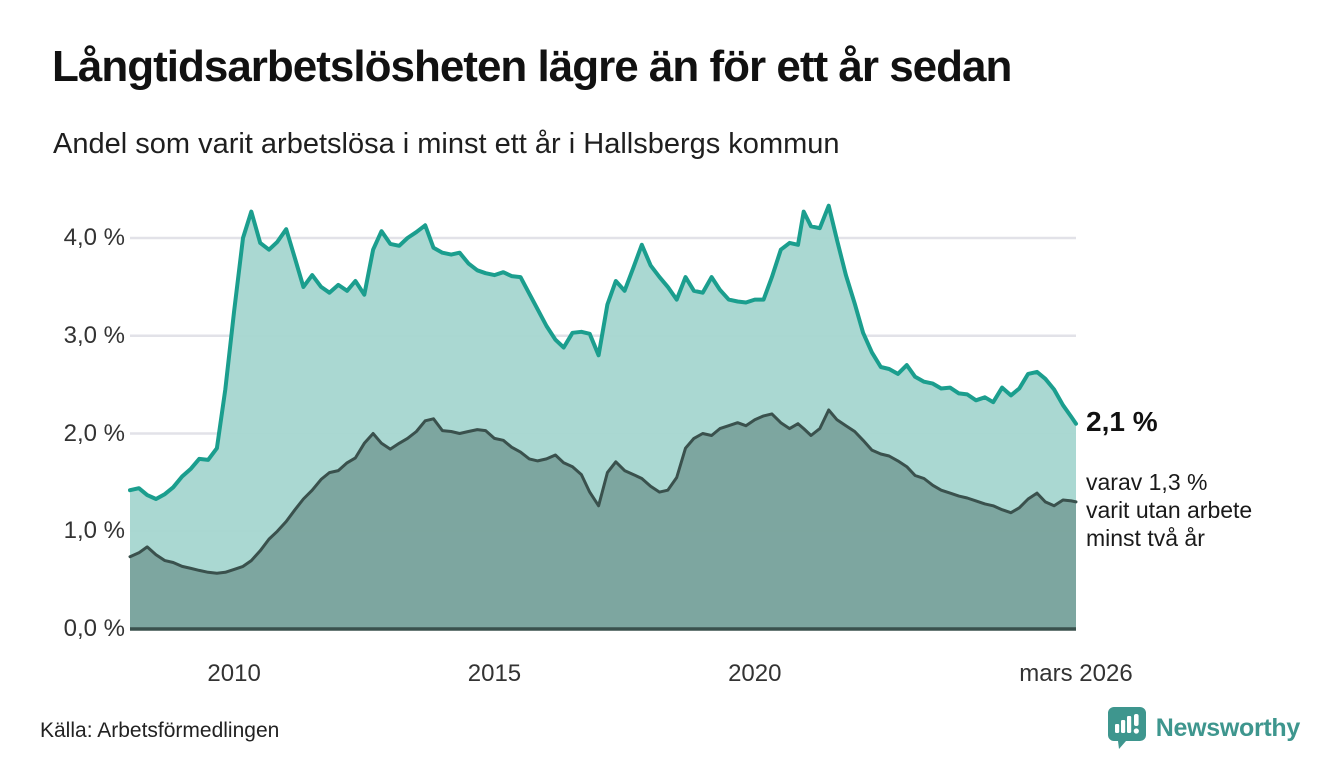 This screenshot has height=780, width=1340. Describe the element at coordinates (1145, 538) in the screenshot. I see `note-line: minst två år` at that location.